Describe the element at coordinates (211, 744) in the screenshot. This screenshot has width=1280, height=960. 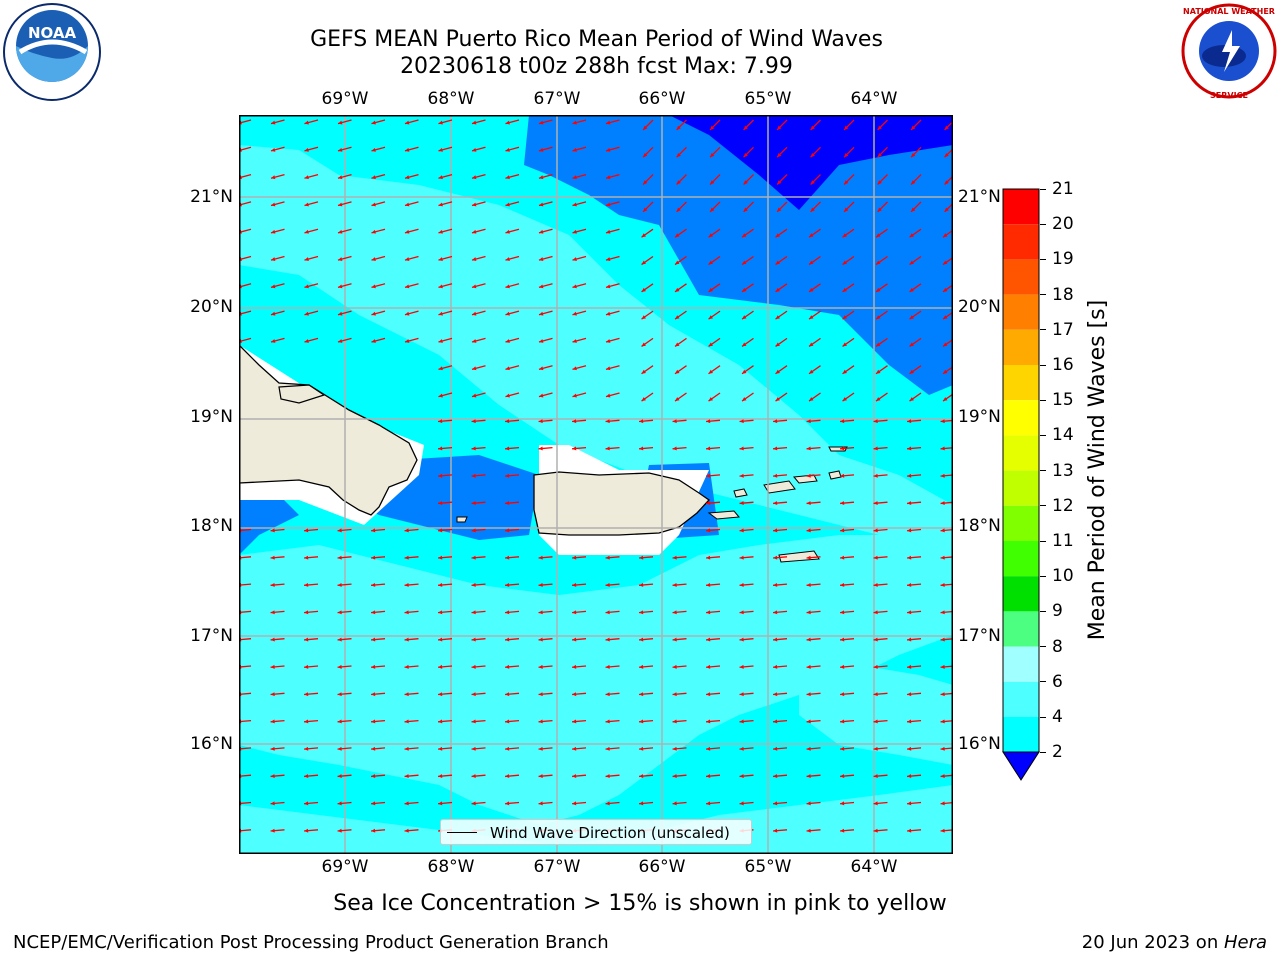
I see `lat-label-left: 16°N` at that location.